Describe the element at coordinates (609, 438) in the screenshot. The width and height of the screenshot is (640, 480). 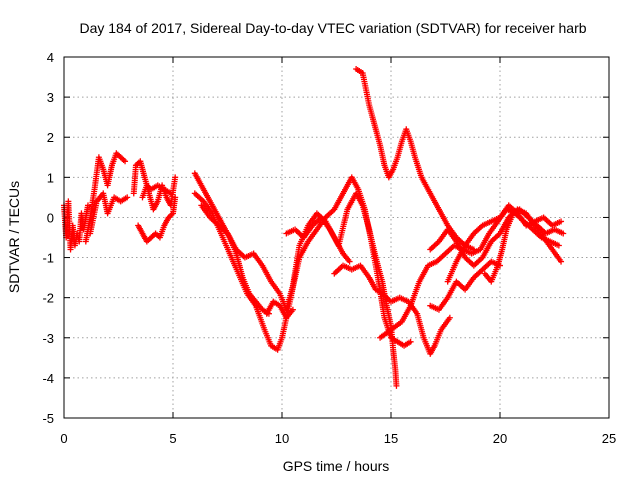
I see `x-tick-label: 25` at that location.